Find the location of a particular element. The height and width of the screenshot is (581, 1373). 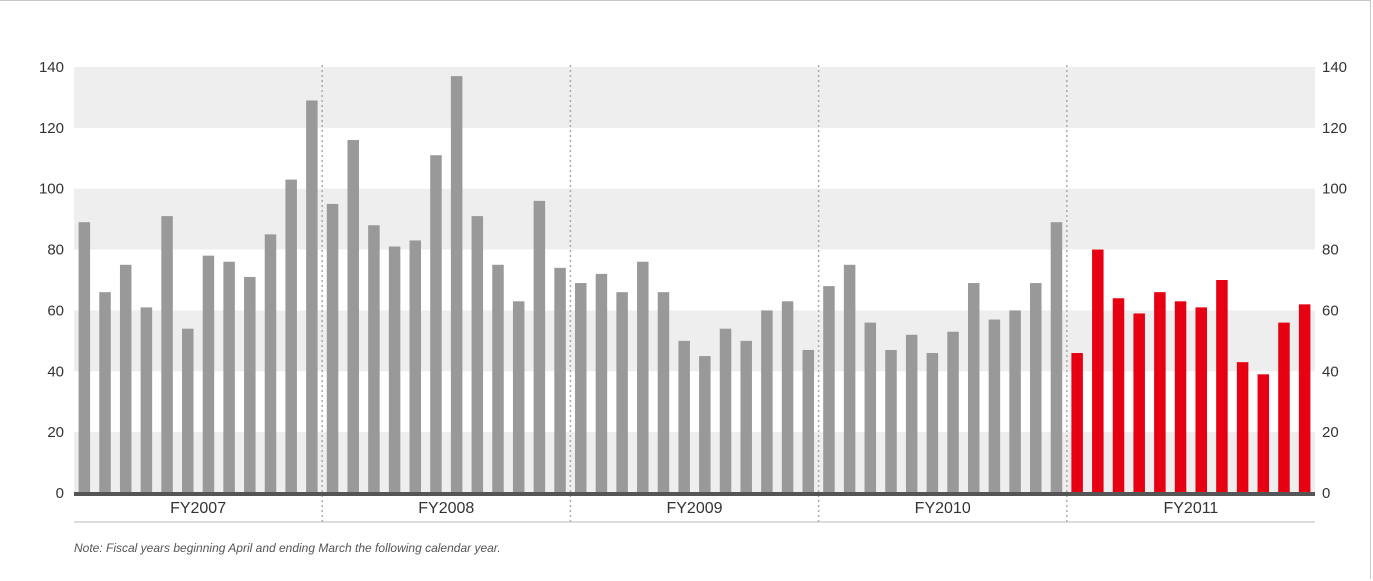

y-tick-label-right: 100 is located at coordinates (1334, 189).